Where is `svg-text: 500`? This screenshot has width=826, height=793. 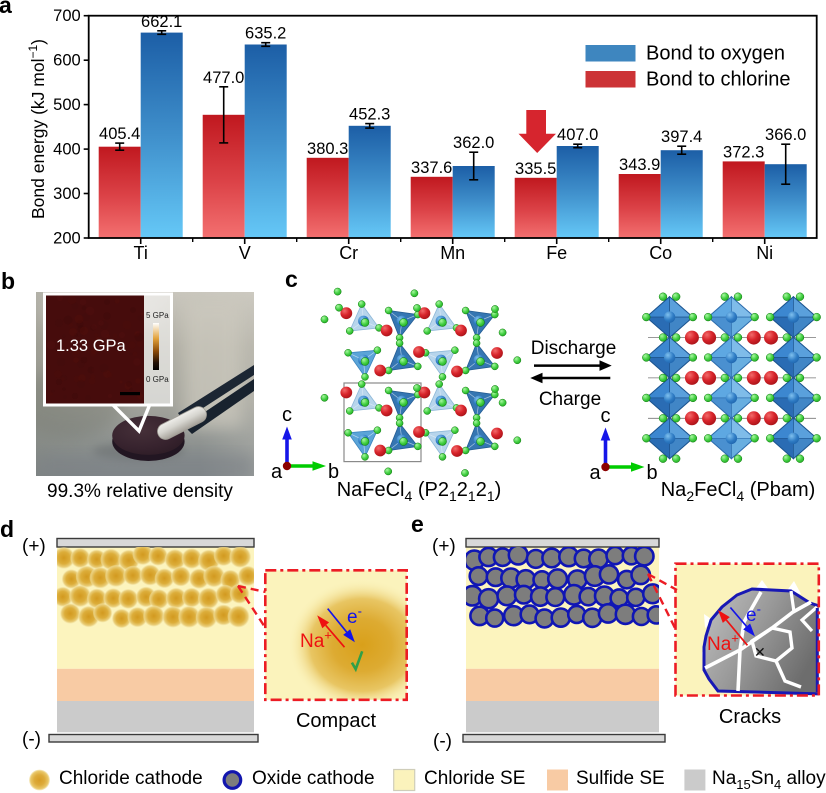 svg-text: 500 is located at coordinates (67, 105).